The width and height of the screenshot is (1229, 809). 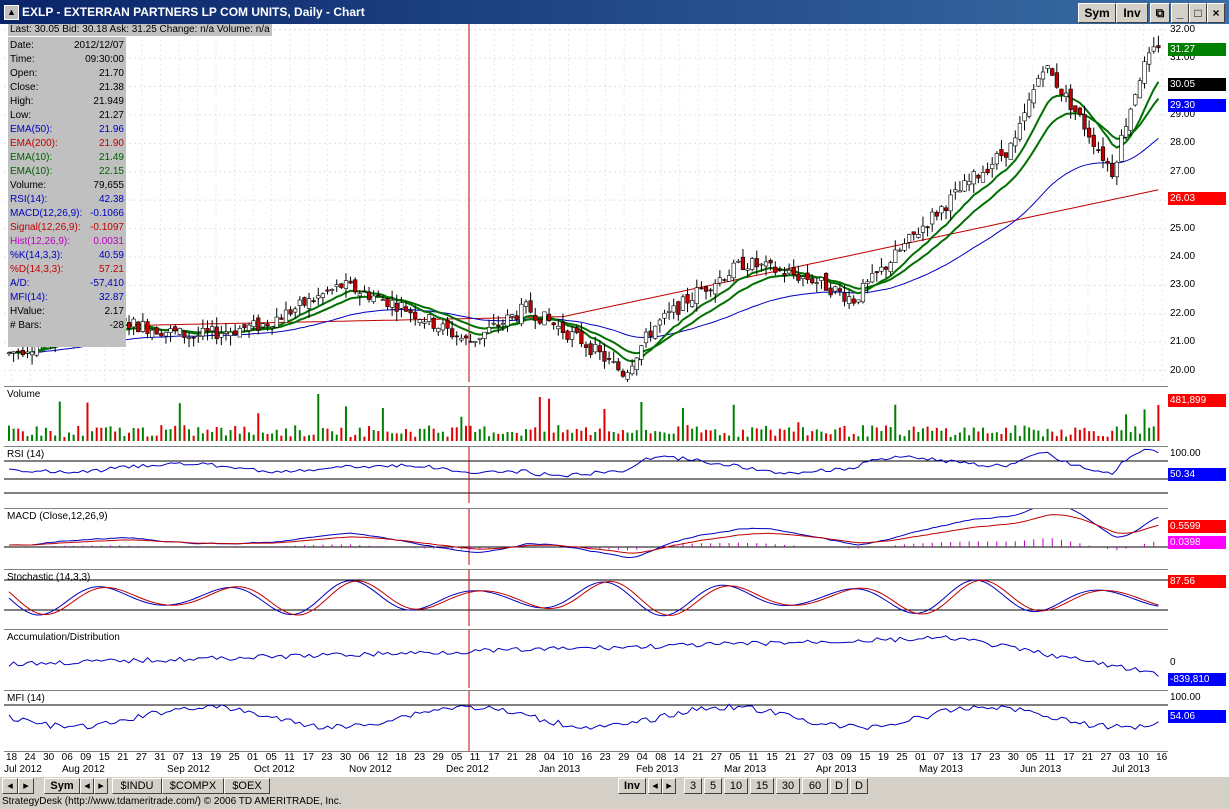 I want to click on mfi-label: MFI (14), so click(x=26, y=698).